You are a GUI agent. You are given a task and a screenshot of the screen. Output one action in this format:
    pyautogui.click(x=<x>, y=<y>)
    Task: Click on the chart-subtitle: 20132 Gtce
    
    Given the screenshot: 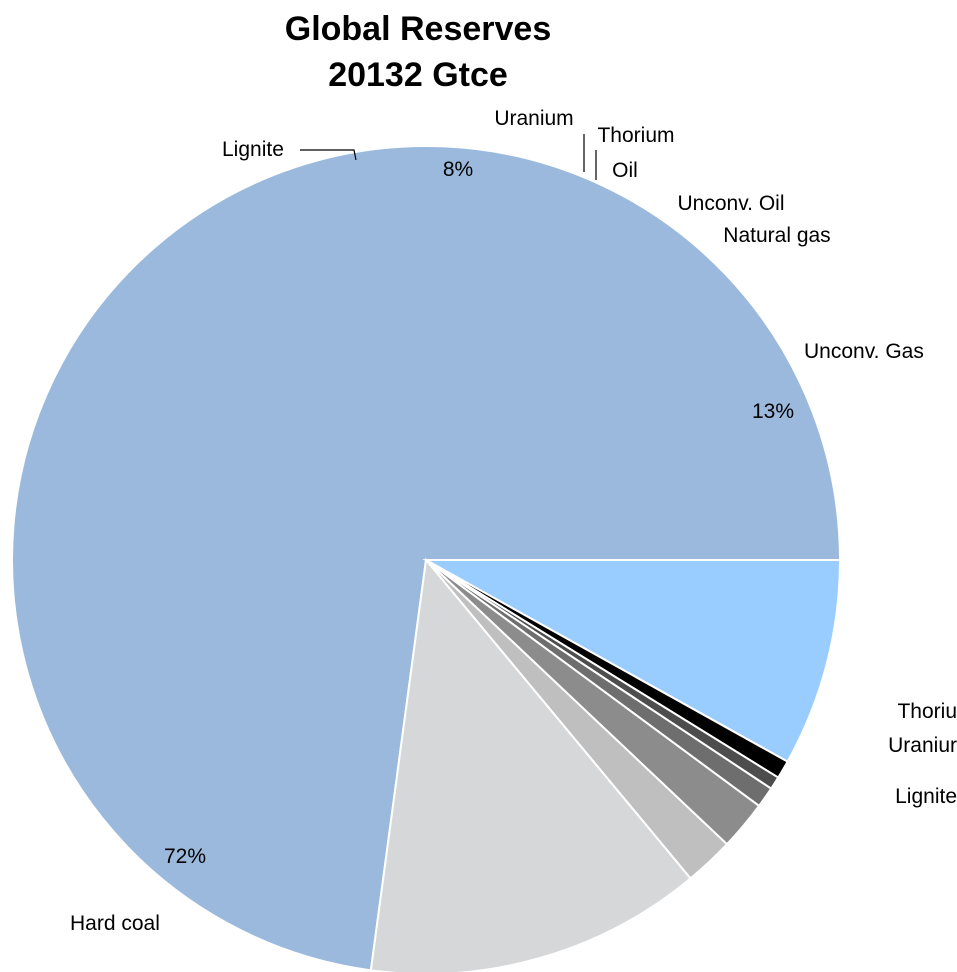 What is the action you would take?
    pyautogui.click(x=418, y=75)
    